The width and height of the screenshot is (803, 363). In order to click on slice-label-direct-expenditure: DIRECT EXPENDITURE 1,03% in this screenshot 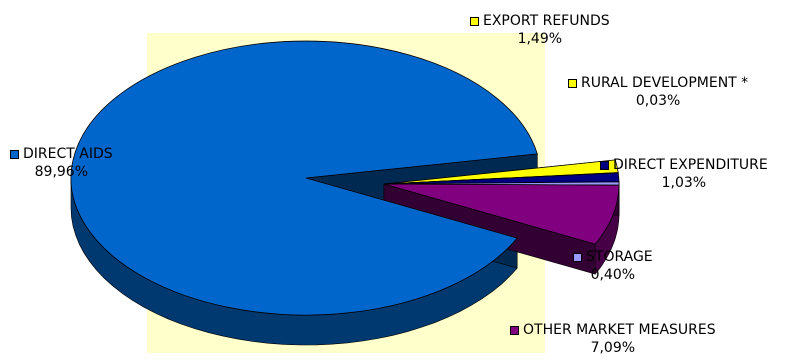, I will do `click(684, 174)`.